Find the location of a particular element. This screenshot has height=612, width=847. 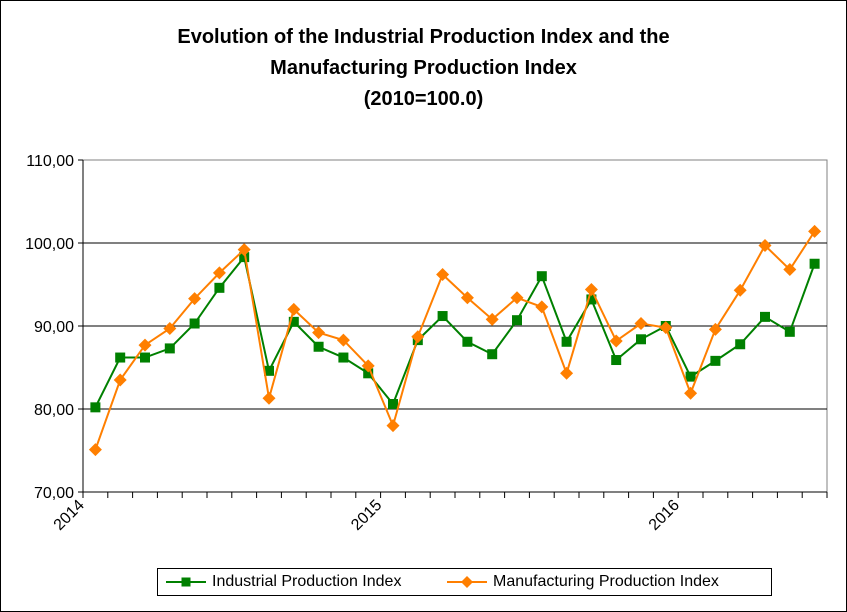

y-tick-label: 70,00 is located at coordinates (54, 493).